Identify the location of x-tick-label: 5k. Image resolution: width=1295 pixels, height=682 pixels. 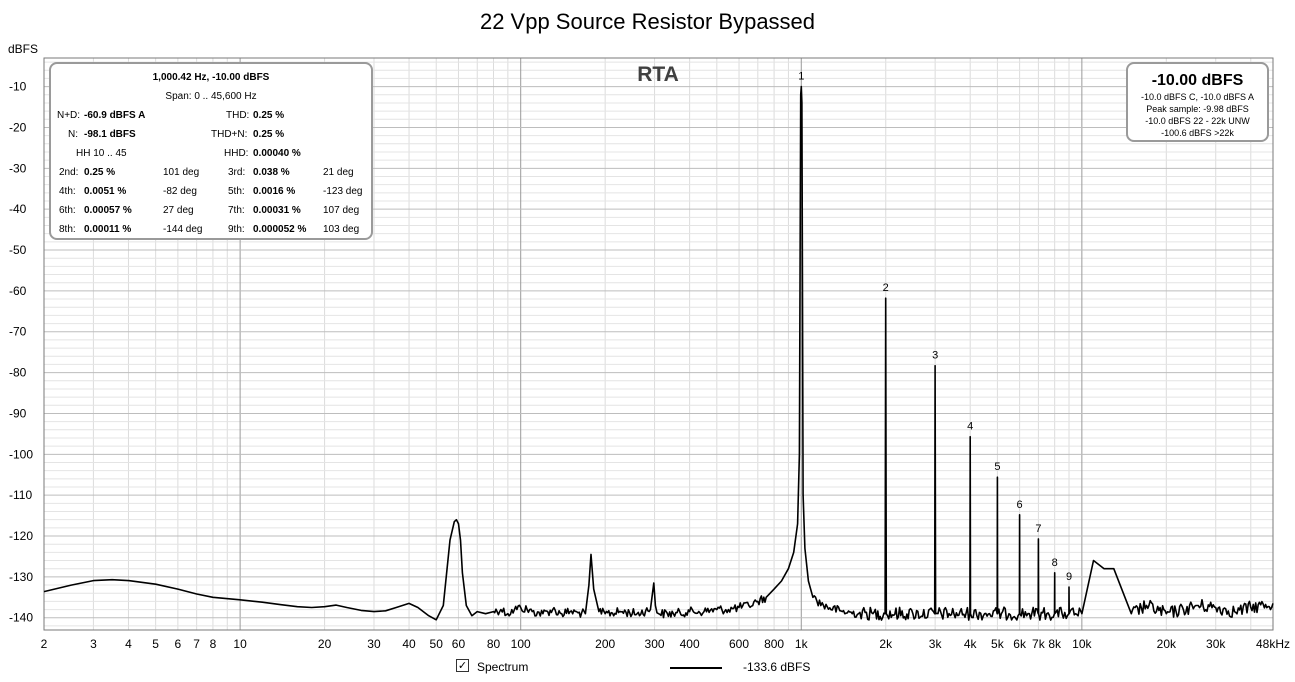
(998, 644).